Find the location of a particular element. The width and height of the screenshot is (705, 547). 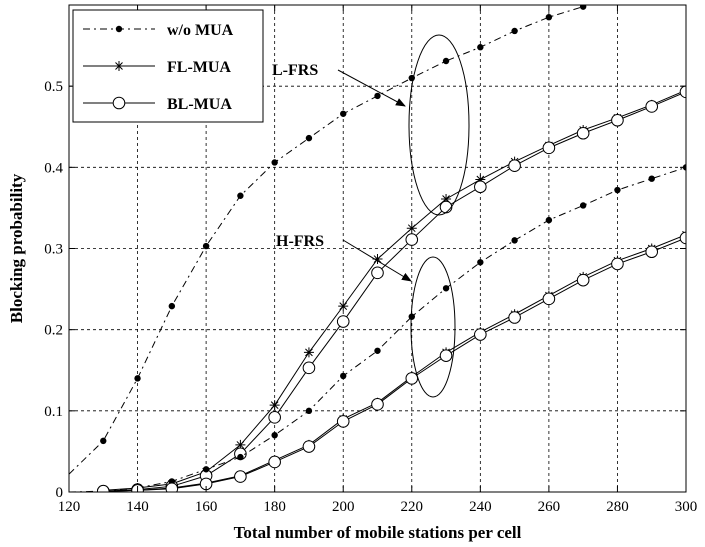

annotation-arrow-h-frs is located at coordinates (377, 260).